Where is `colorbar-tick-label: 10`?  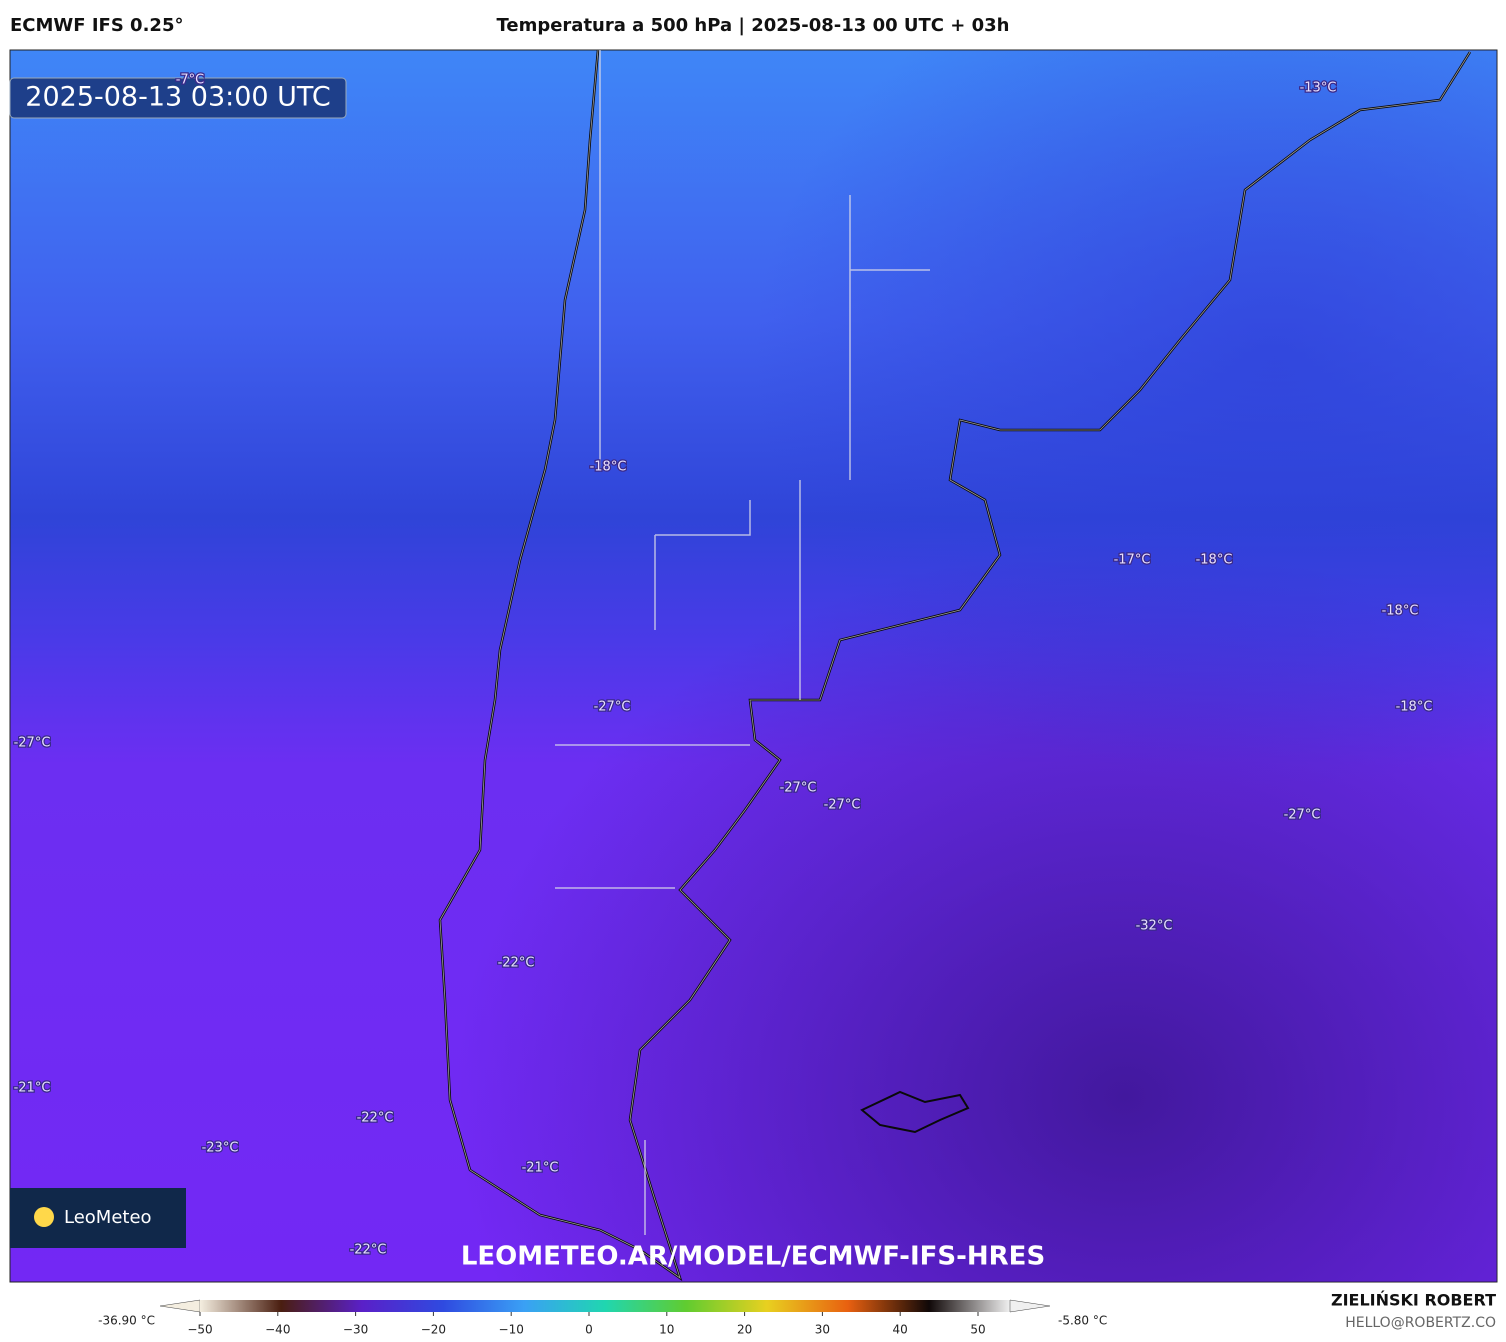 colorbar-tick-label: 10 is located at coordinates (666, 1330).